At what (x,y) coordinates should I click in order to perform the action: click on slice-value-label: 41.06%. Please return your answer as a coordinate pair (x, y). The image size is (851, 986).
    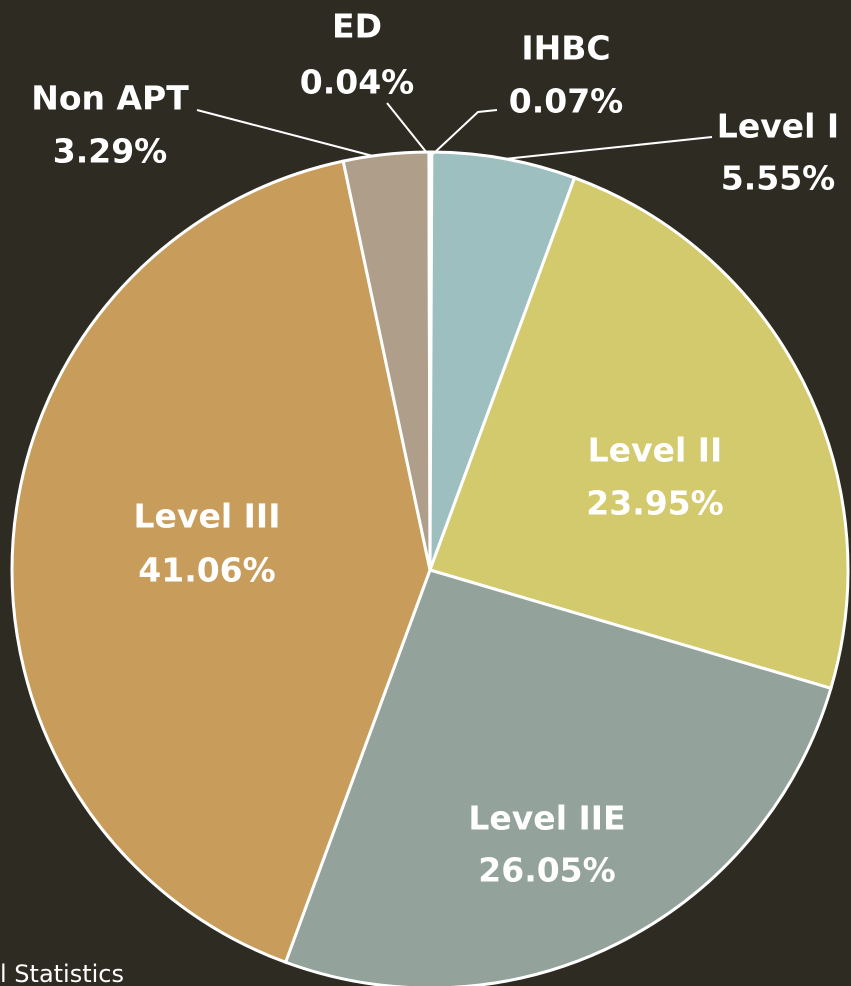
    Looking at the image, I should click on (206, 570).